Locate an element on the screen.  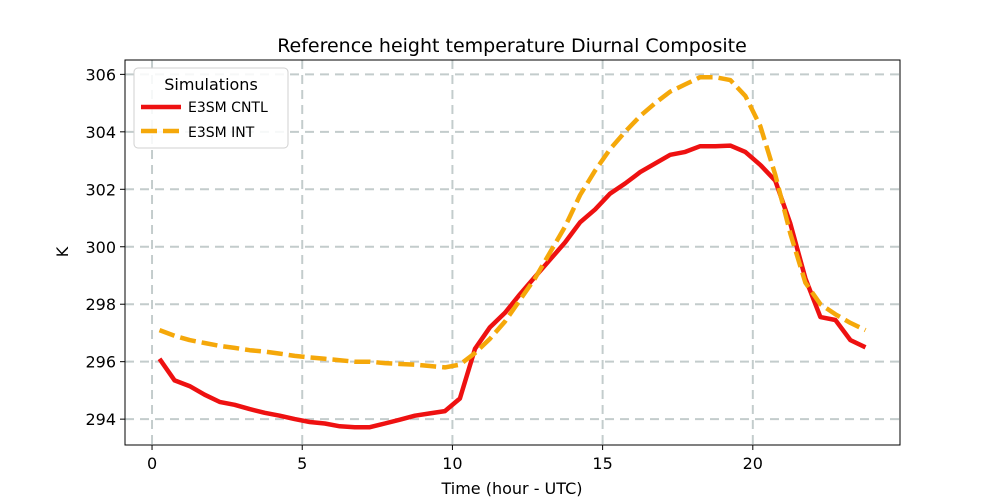
legend-box is located at coordinates (211, 108).